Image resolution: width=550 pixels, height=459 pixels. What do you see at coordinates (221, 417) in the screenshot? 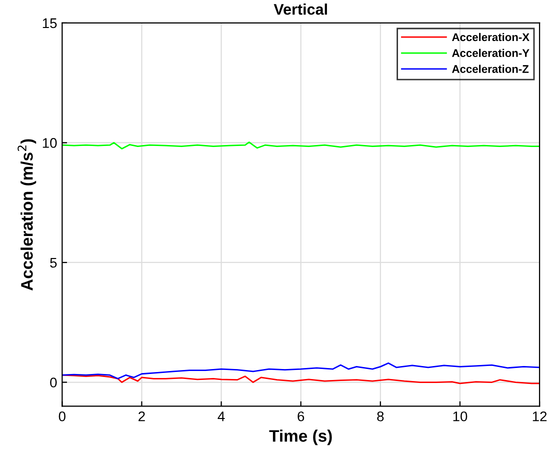
I see `x-tick-label: 4` at bounding box center [221, 417].